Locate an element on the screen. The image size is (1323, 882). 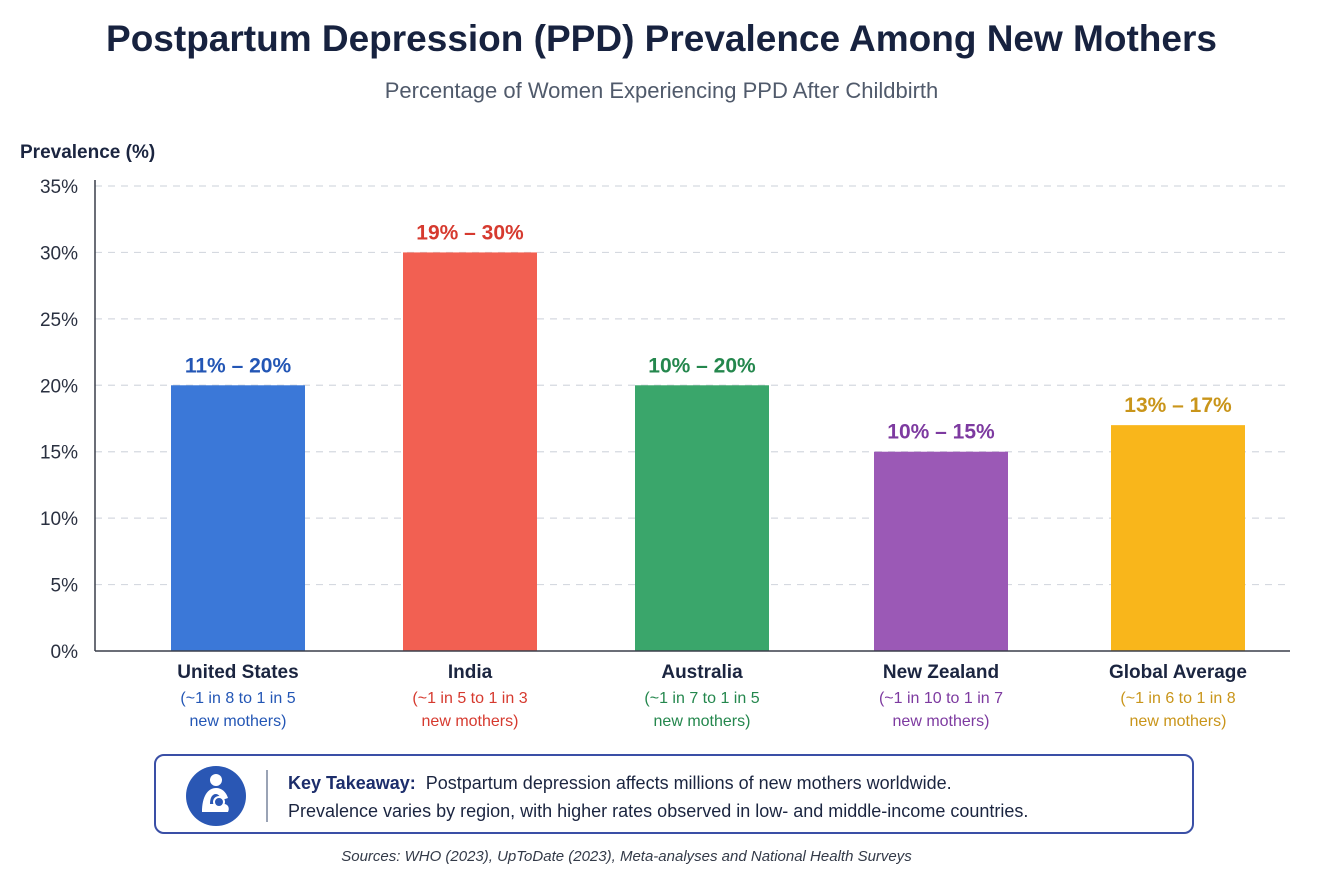
bar-united-states is located at coordinates (238, 518).